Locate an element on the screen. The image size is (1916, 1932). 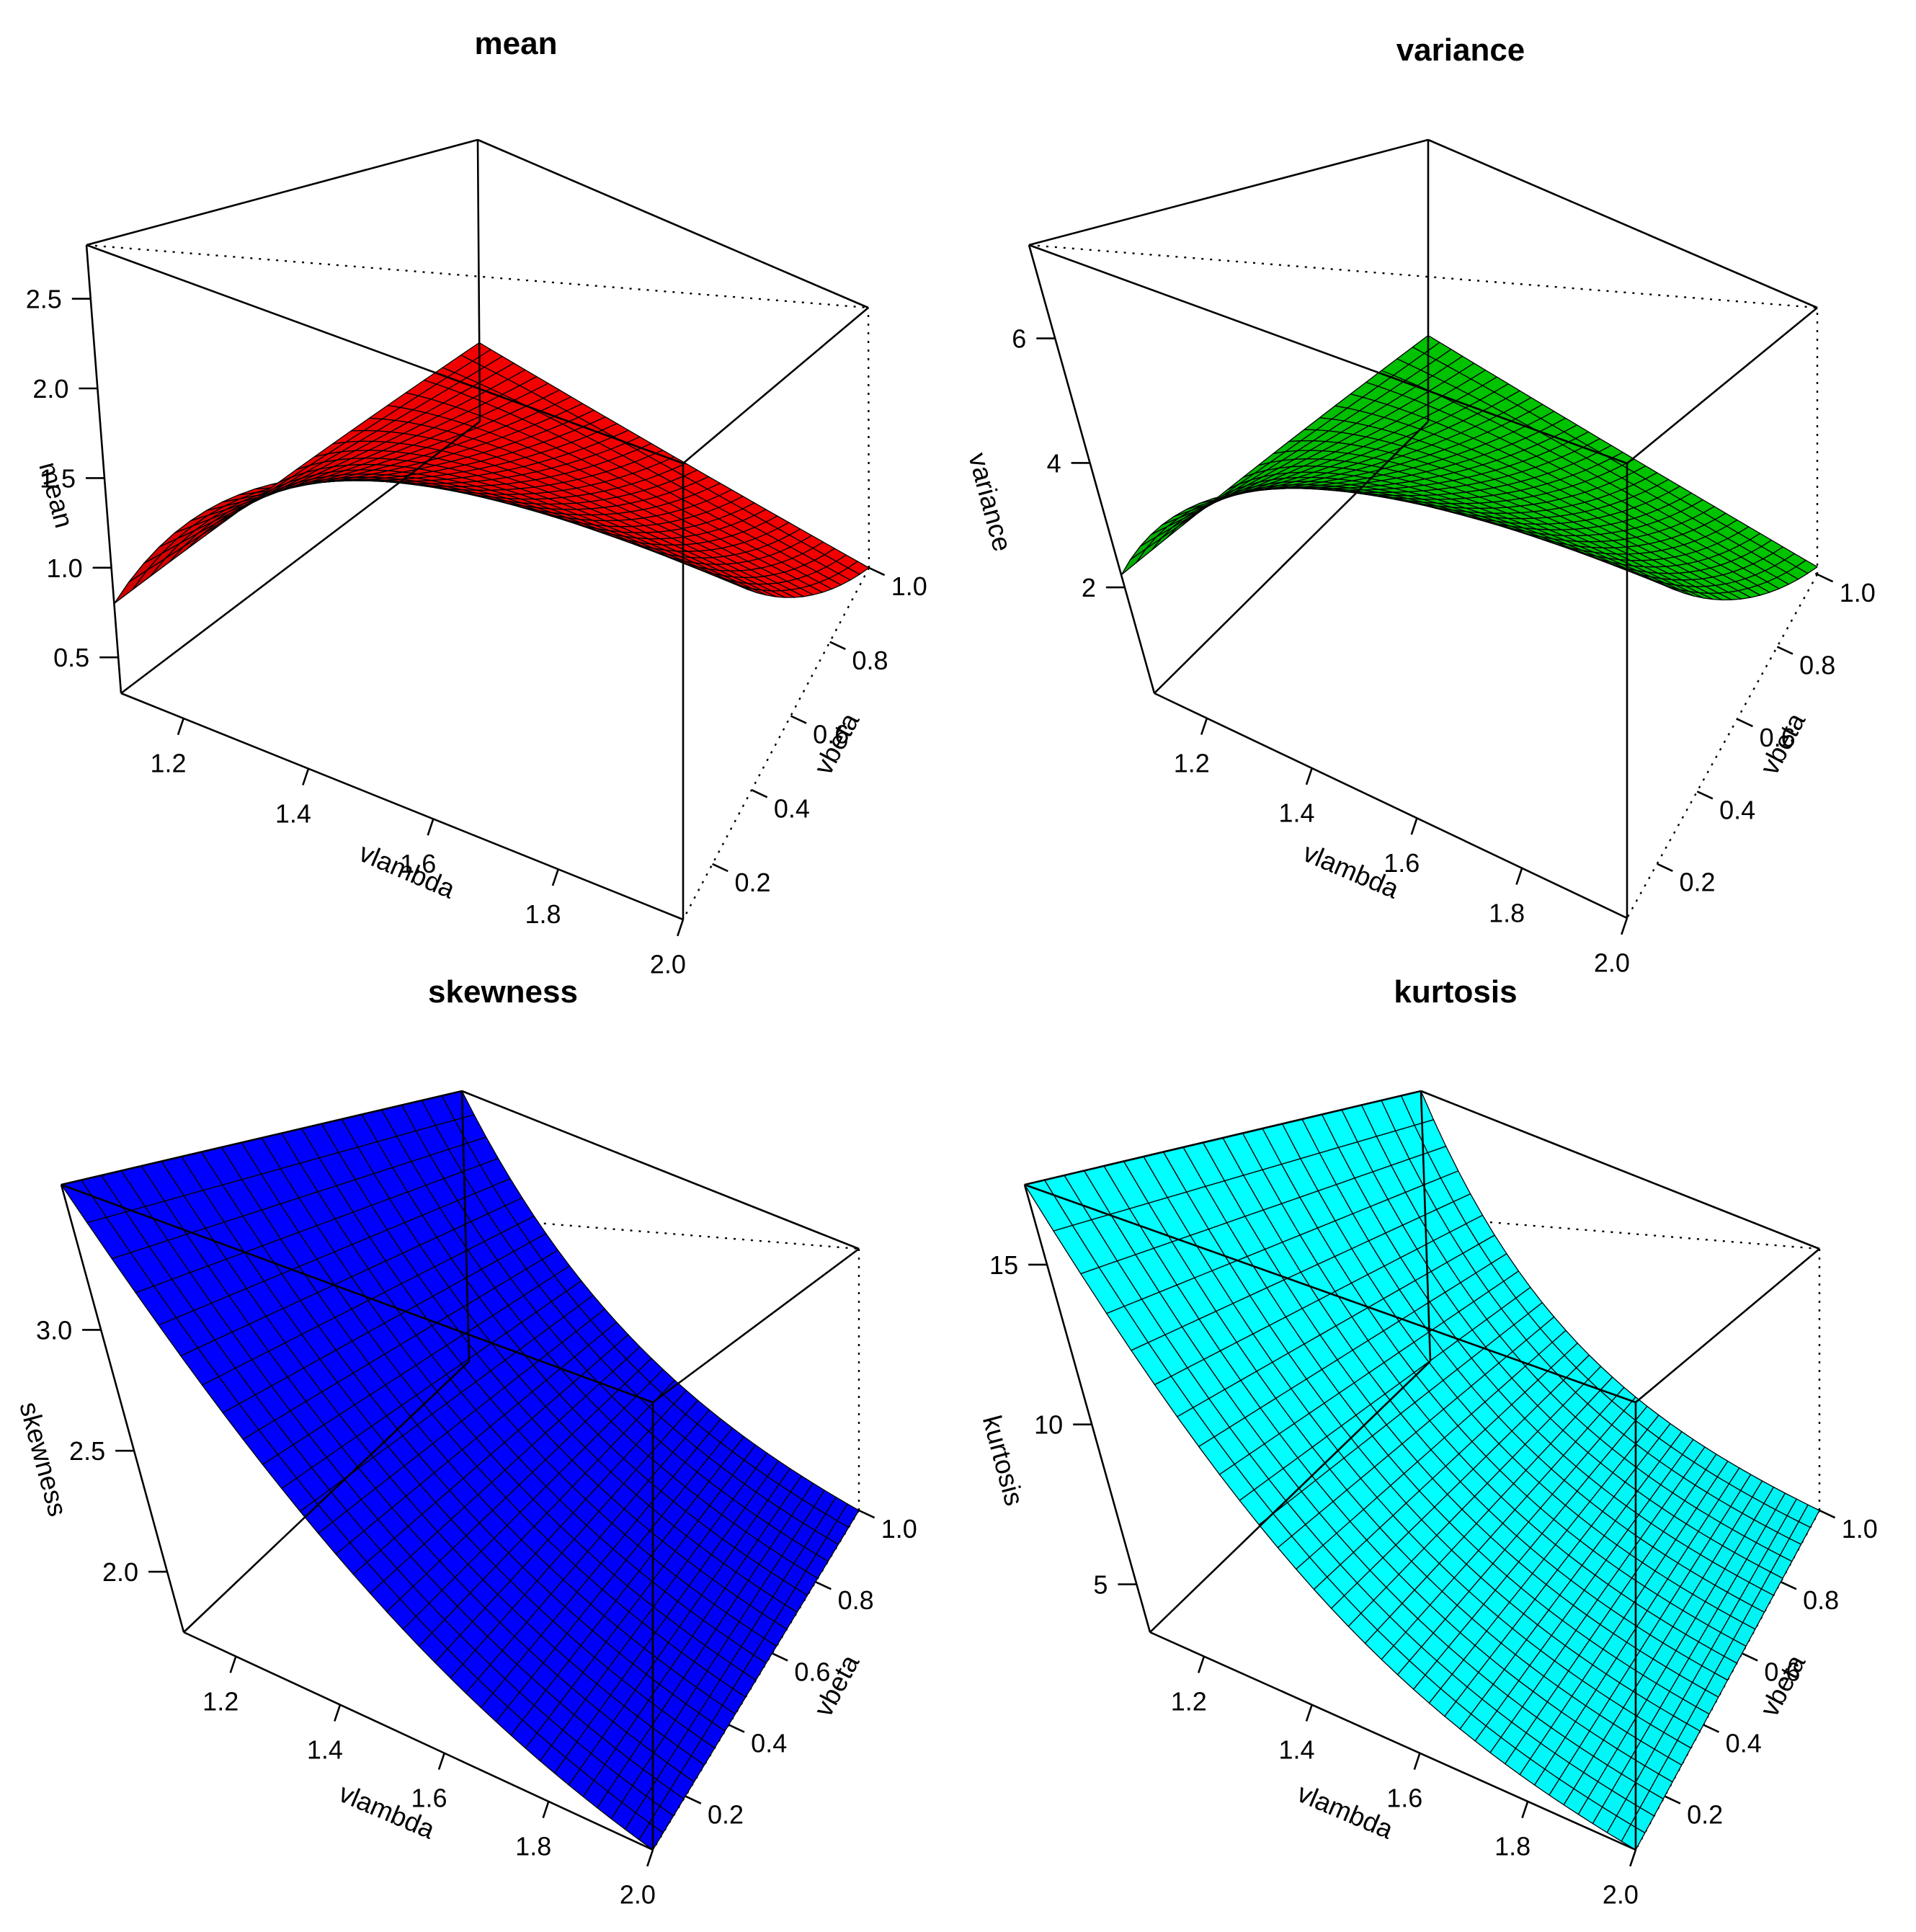
z-axis-label: kurtosis is located at coordinates (1003, 1460).